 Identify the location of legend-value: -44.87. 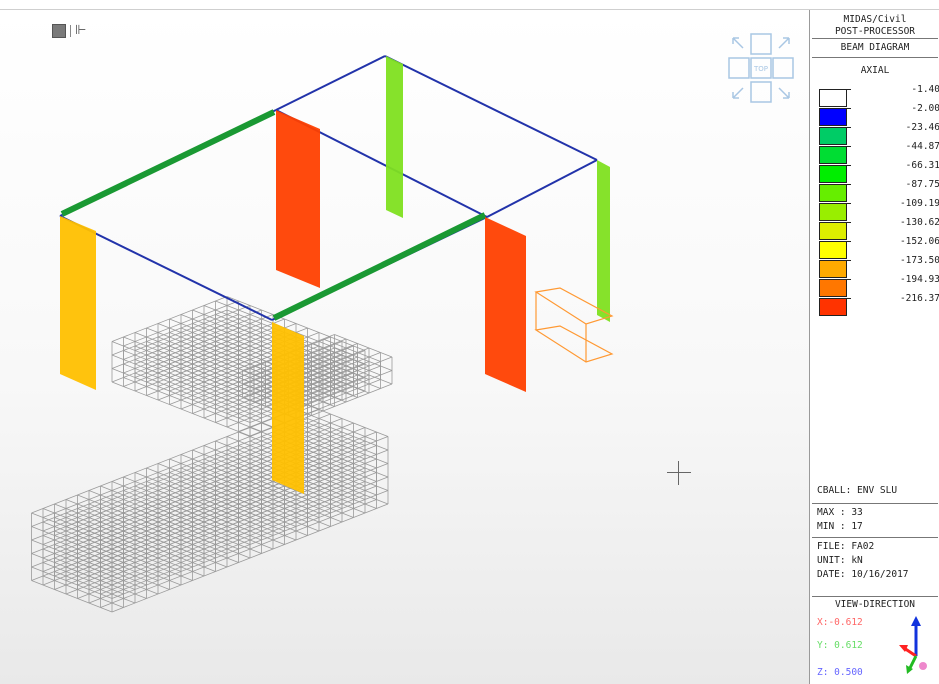
(922, 146).